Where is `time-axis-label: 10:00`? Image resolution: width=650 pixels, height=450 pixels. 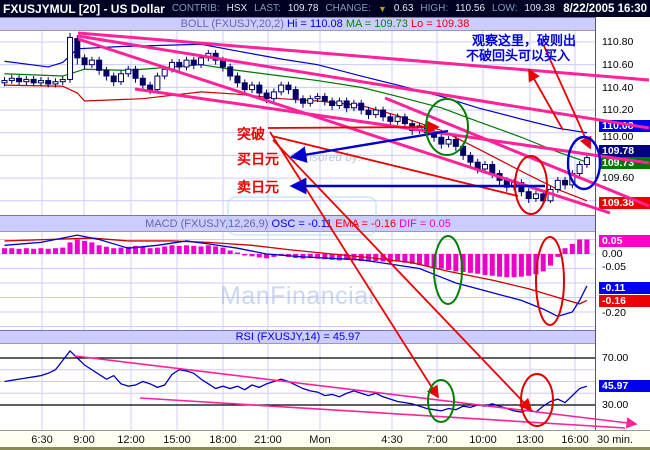 time-axis-label: 10:00 is located at coordinates (483, 440).